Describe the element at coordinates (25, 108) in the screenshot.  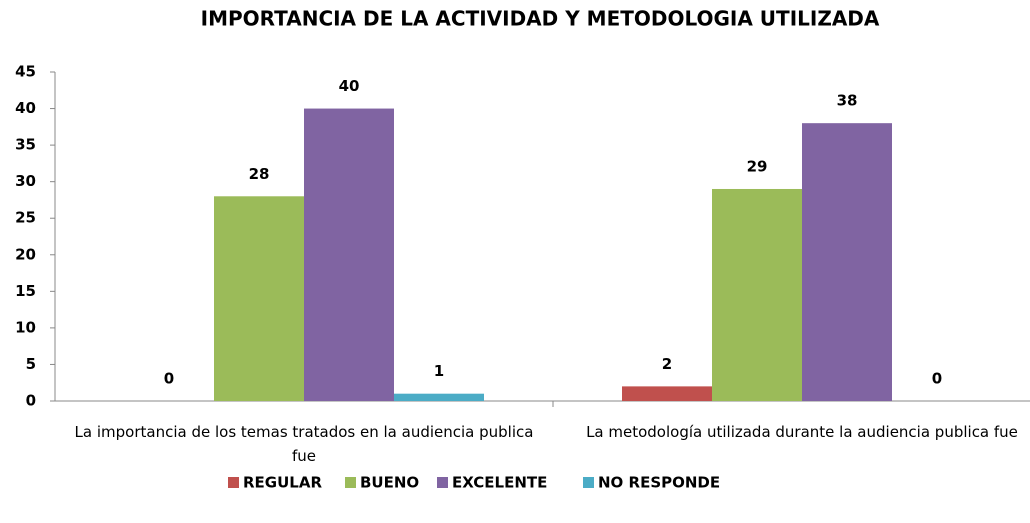
I see `y-tick-label: 40` at that location.